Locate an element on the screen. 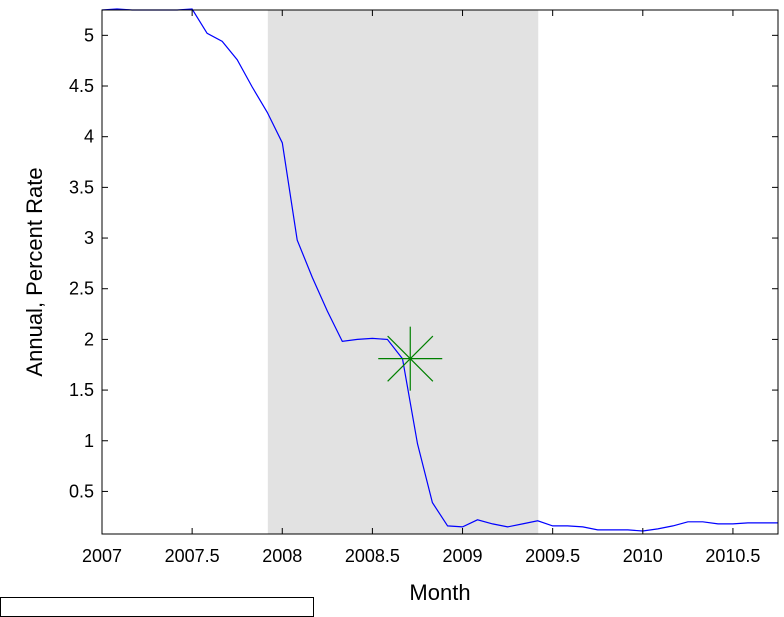 Image resolution: width=784 pixels, height=617 pixels. x-tick-label: 2009.5 is located at coordinates (552, 556).